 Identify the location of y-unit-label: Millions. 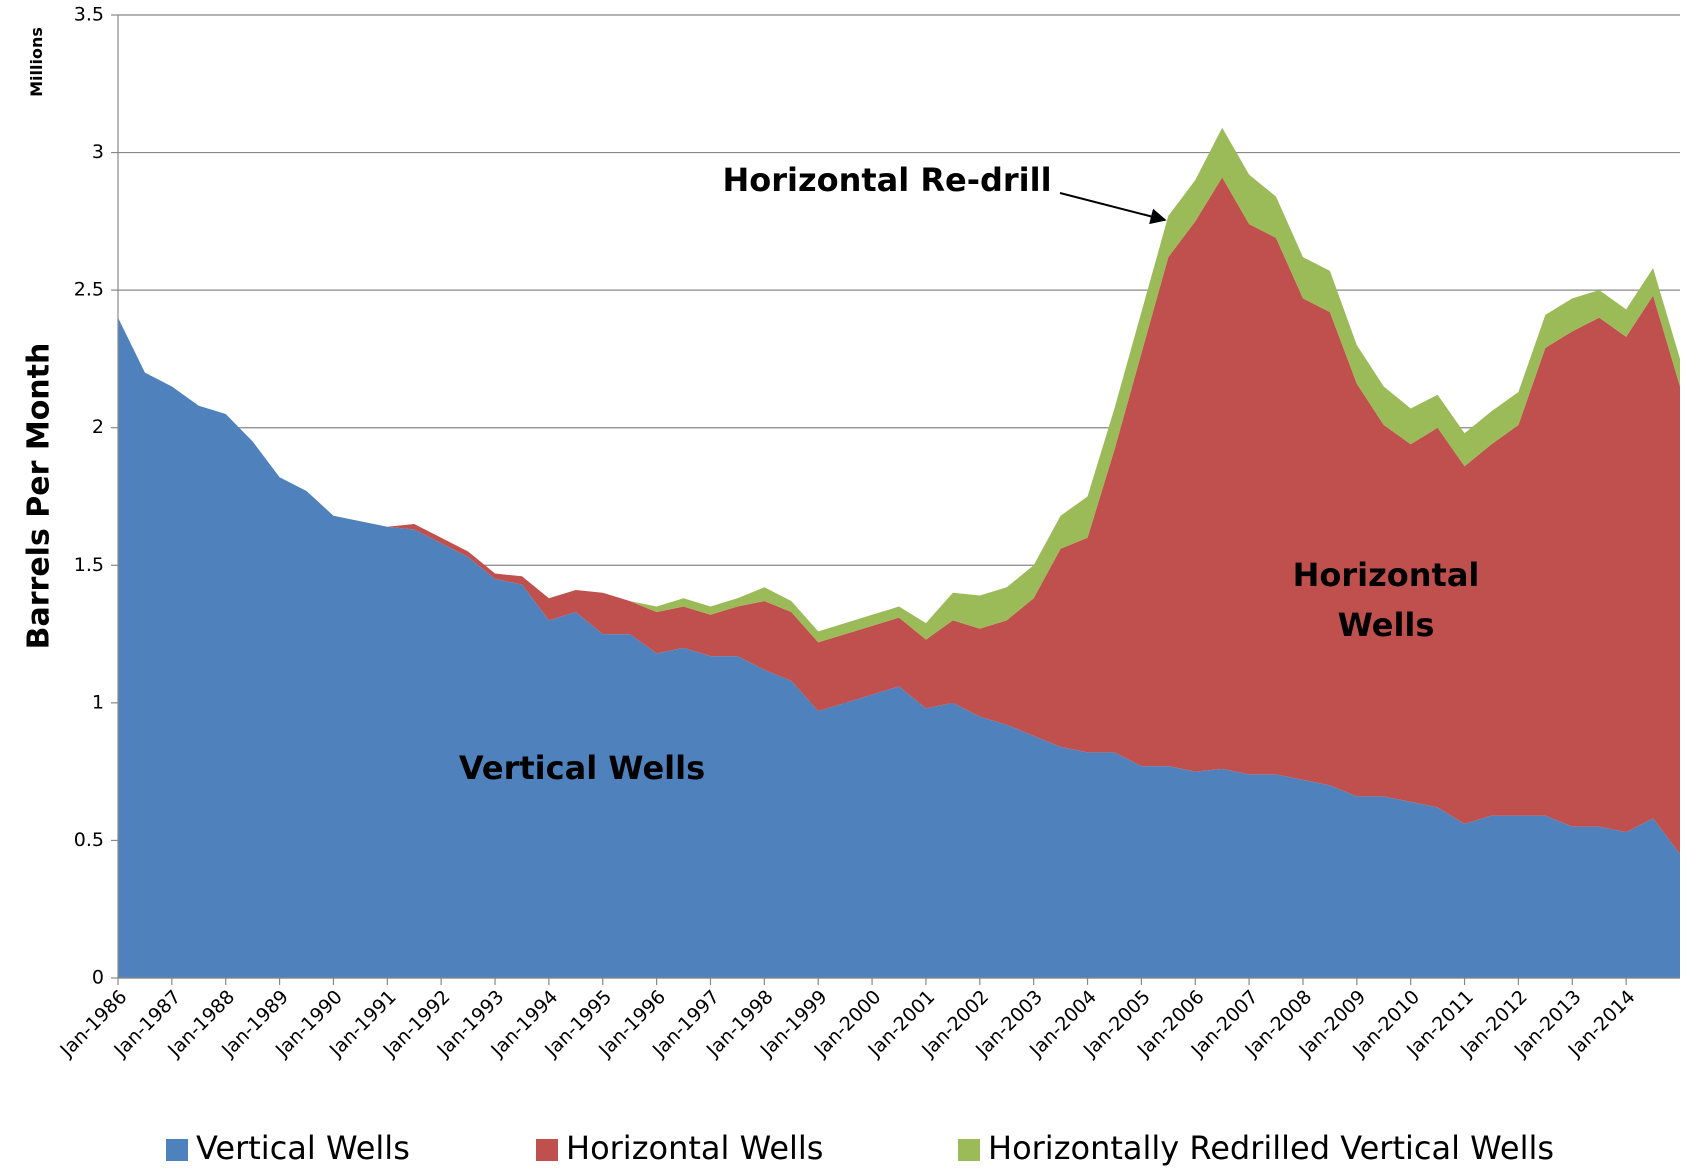
(36, 62).